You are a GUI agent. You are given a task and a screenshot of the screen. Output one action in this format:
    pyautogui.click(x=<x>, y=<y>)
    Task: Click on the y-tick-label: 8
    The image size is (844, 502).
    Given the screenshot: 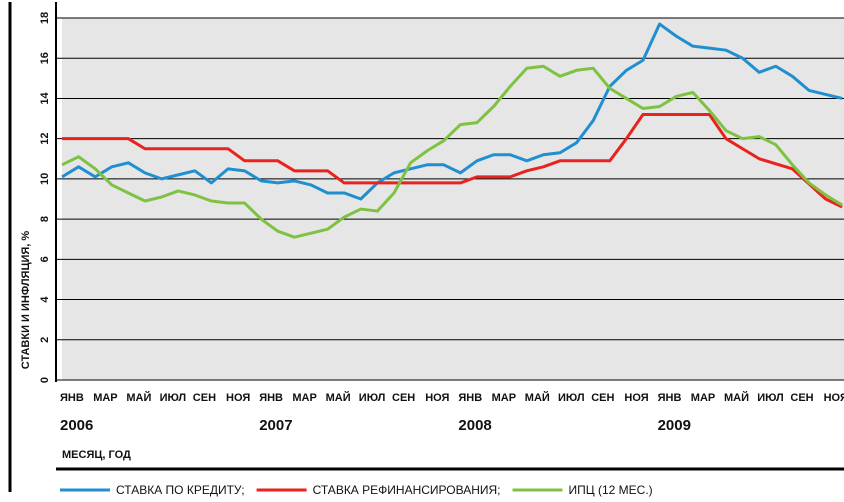 What is the action you would take?
    pyautogui.click(x=45, y=219)
    